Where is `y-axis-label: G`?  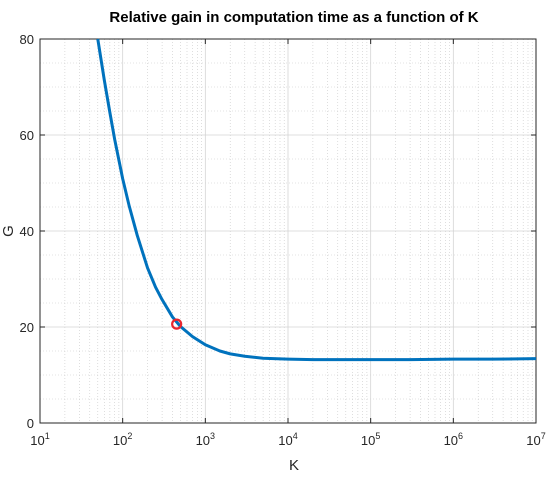 y-axis-label: G is located at coordinates (8, 231).